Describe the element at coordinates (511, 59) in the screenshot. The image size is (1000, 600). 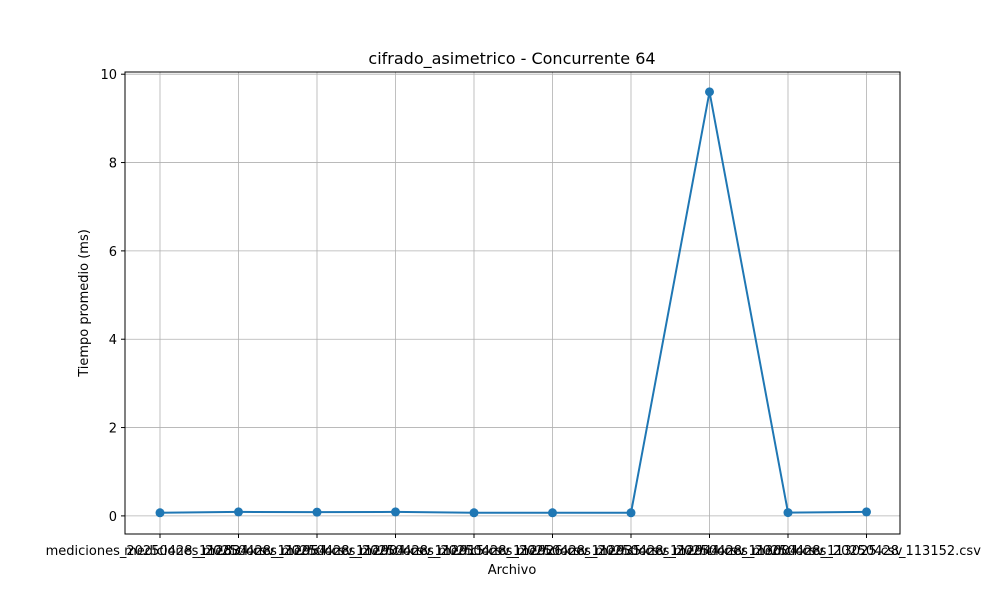
I see `chart-title: cifrado_asimetrico - Concurrente 64` at that location.